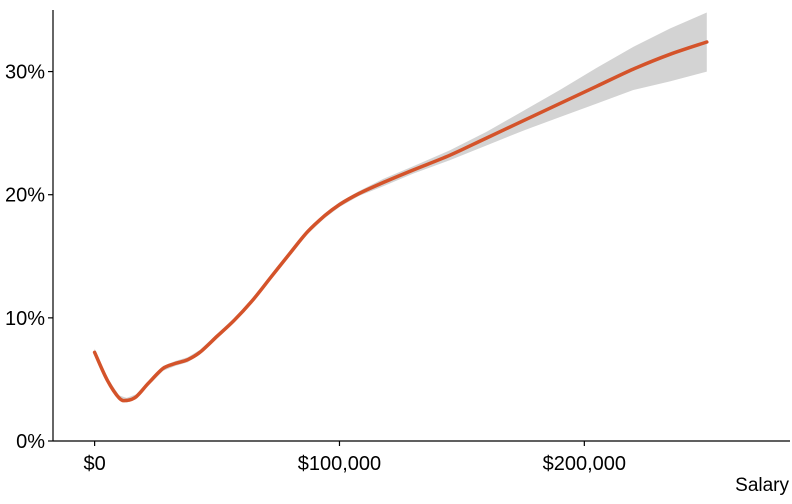 This screenshot has width=792, height=504. I want to click on y-tick-label: 10%, so click(25, 319).